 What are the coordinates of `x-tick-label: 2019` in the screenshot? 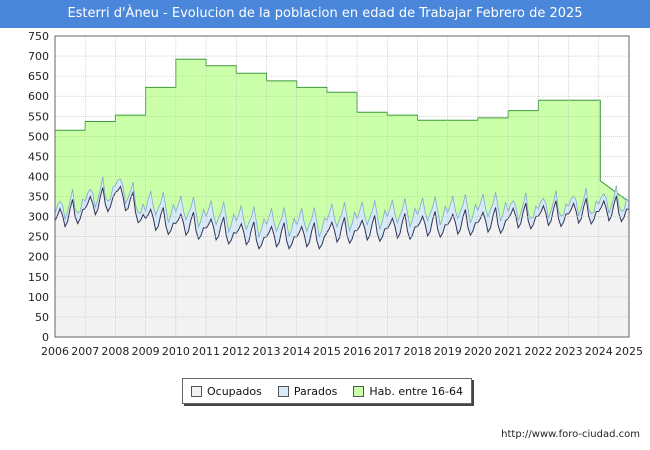 It's located at (448, 351).